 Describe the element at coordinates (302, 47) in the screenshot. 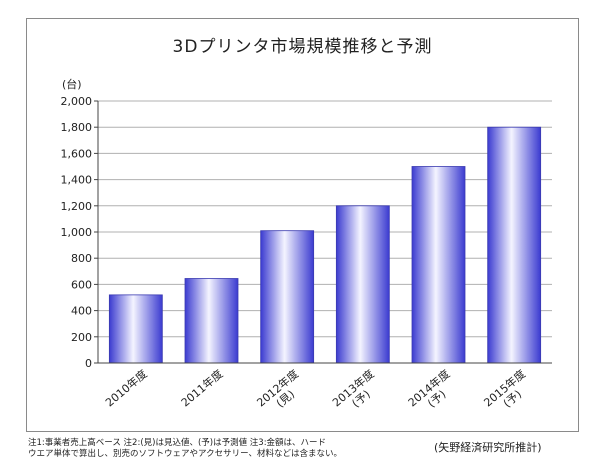

I see `chart-title: 3Dプリンタ市場規模推移と予測` at that location.